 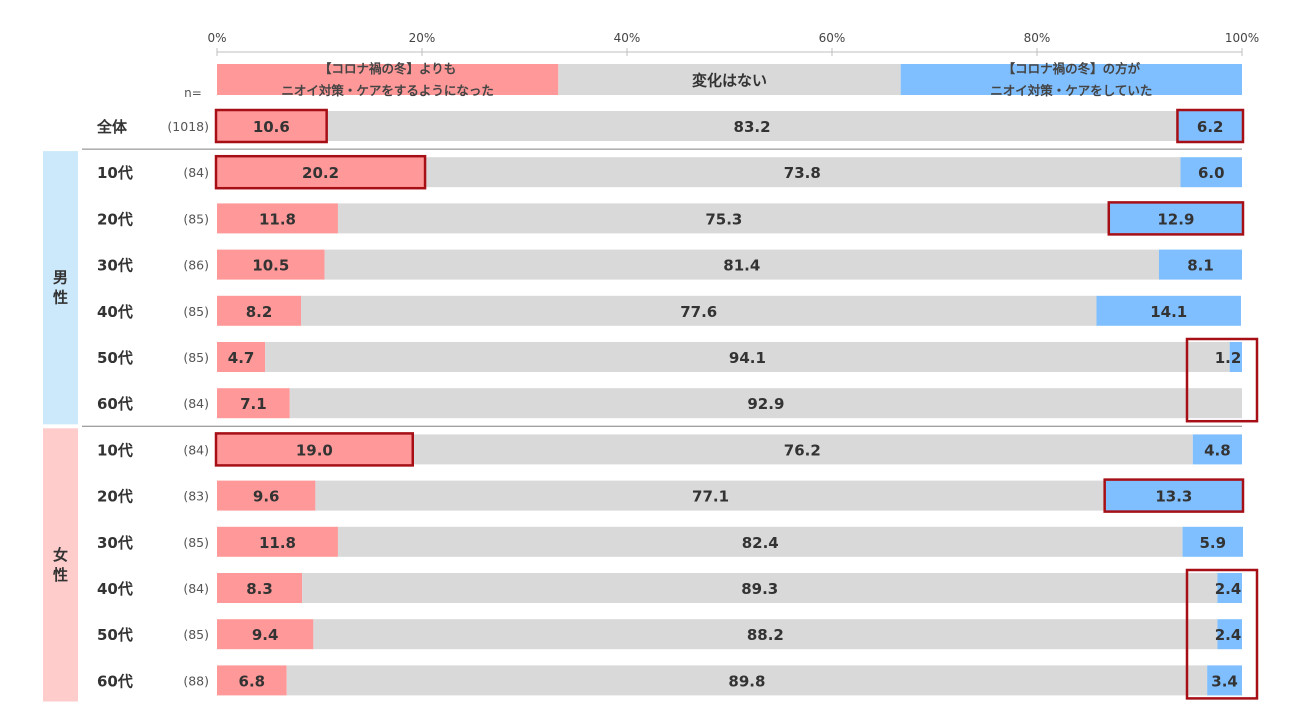 I want to click on bar-value-label: 88.2, so click(x=765, y=635).